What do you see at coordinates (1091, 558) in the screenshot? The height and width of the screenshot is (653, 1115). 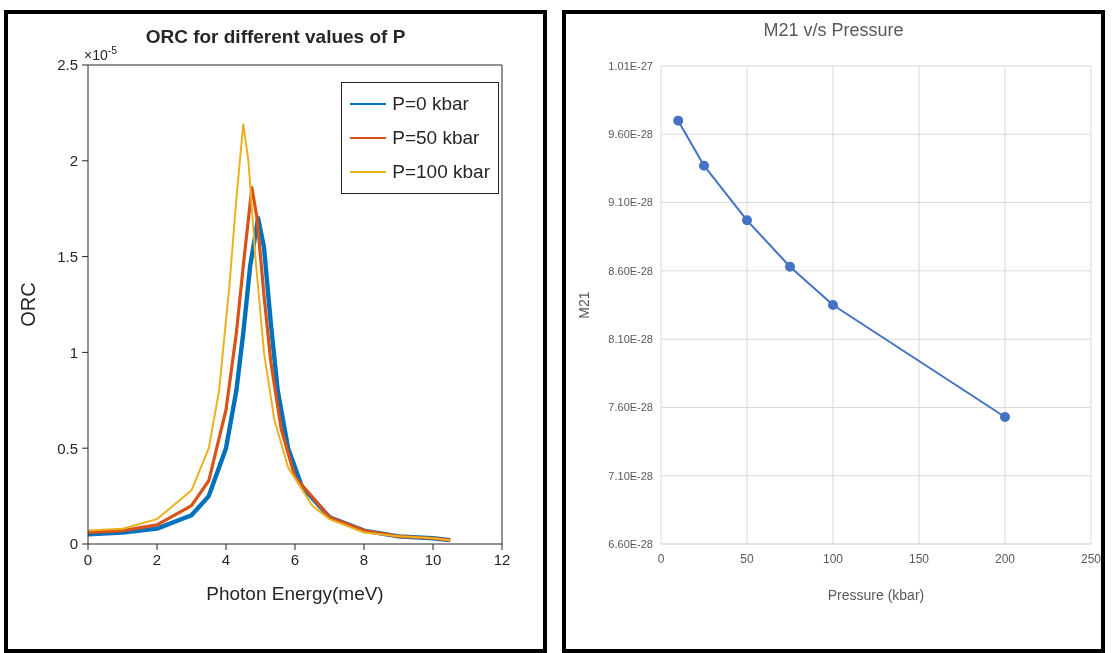 I see `x-tick-label: 250` at bounding box center [1091, 558].